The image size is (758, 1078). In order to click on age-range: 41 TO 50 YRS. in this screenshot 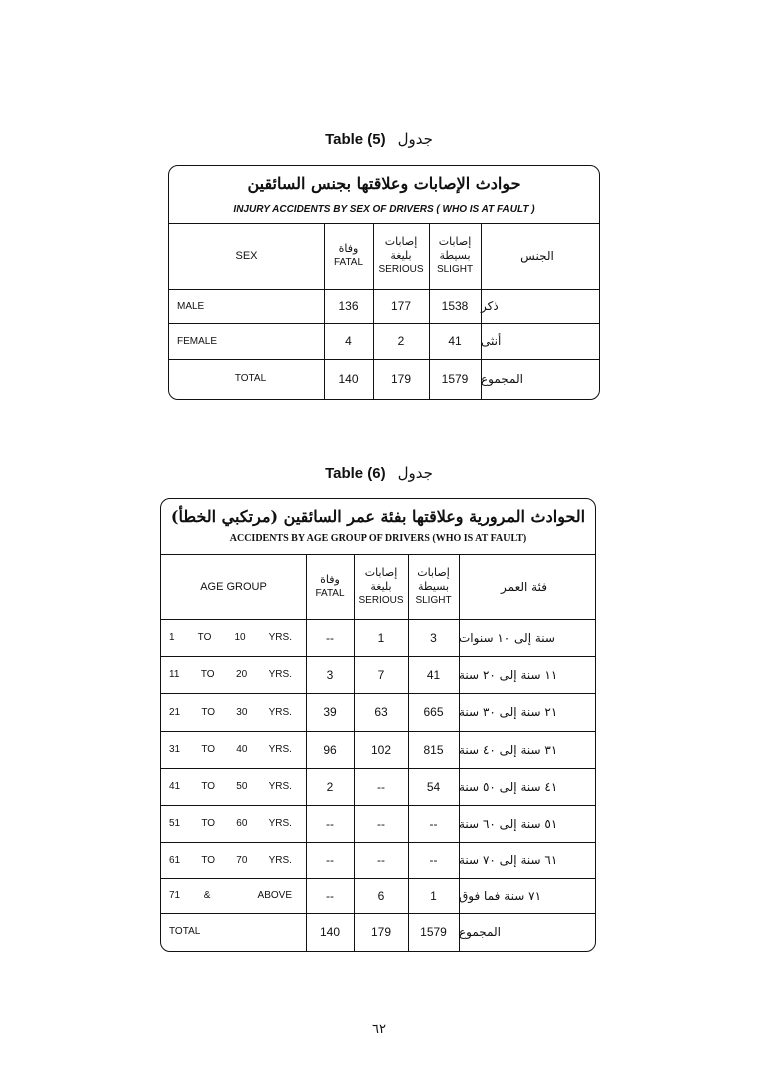, I will do `click(233, 786)`.